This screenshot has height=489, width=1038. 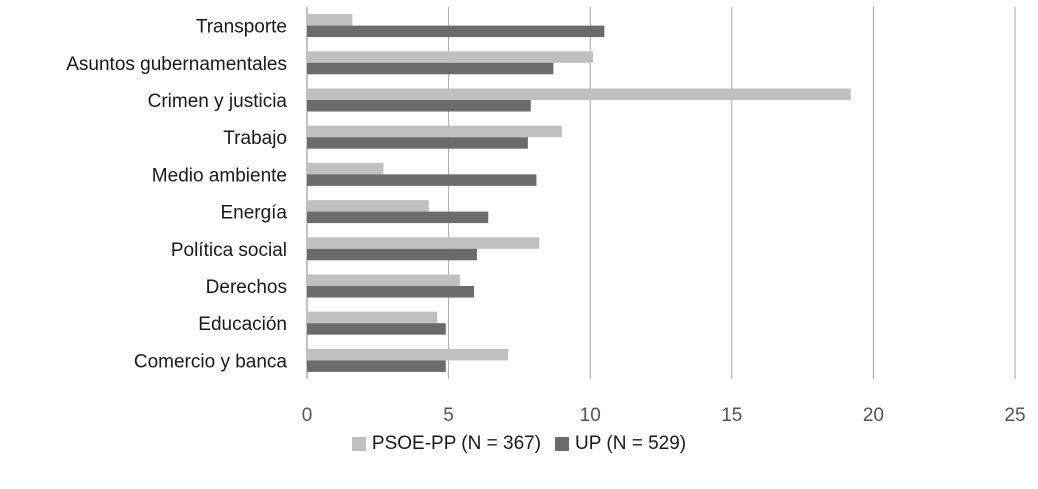 What do you see at coordinates (376, 366) in the screenshot?
I see `bar-up-comercio-y-banca` at bounding box center [376, 366].